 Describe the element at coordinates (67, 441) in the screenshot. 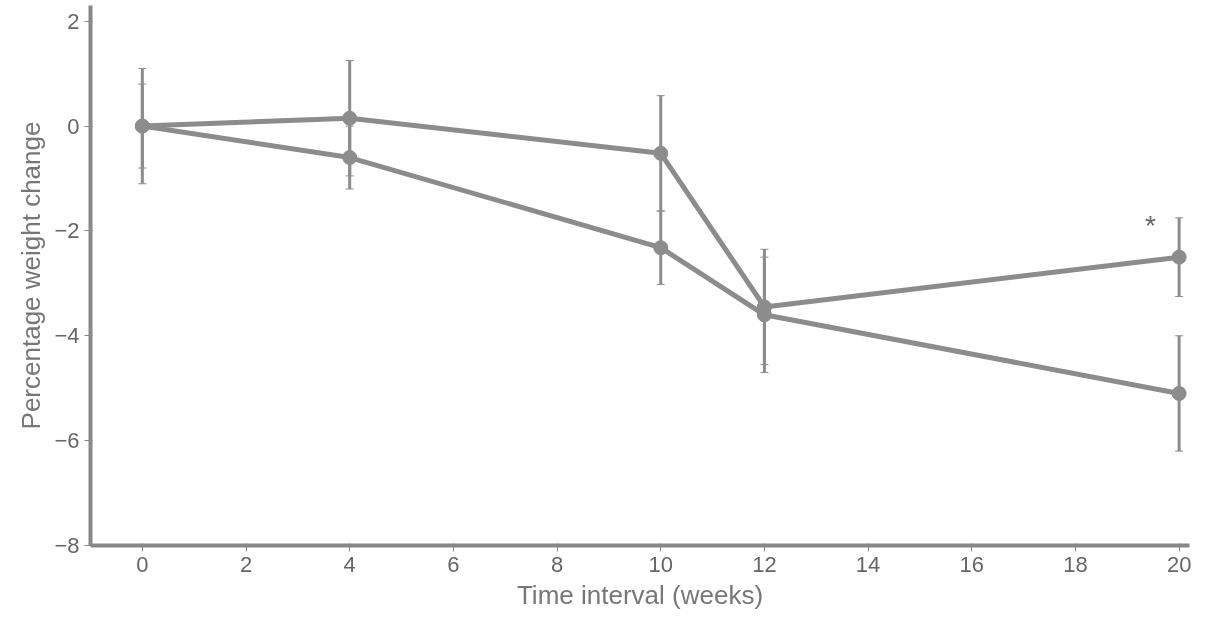

I see `y-tick-label: −6` at that location.